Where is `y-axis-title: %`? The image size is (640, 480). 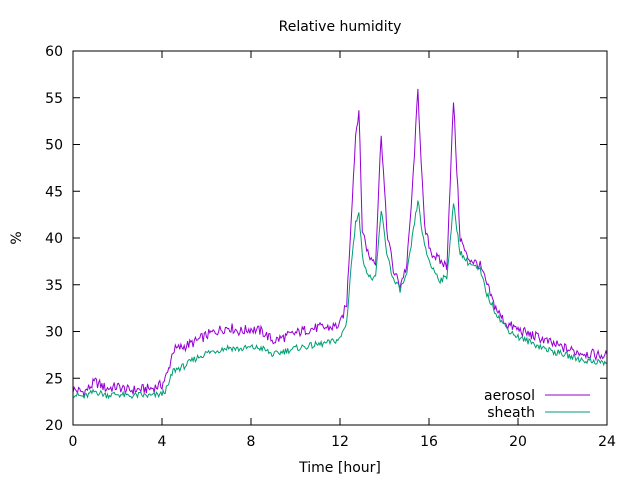
y-axis-title: % is located at coordinates (17, 237).